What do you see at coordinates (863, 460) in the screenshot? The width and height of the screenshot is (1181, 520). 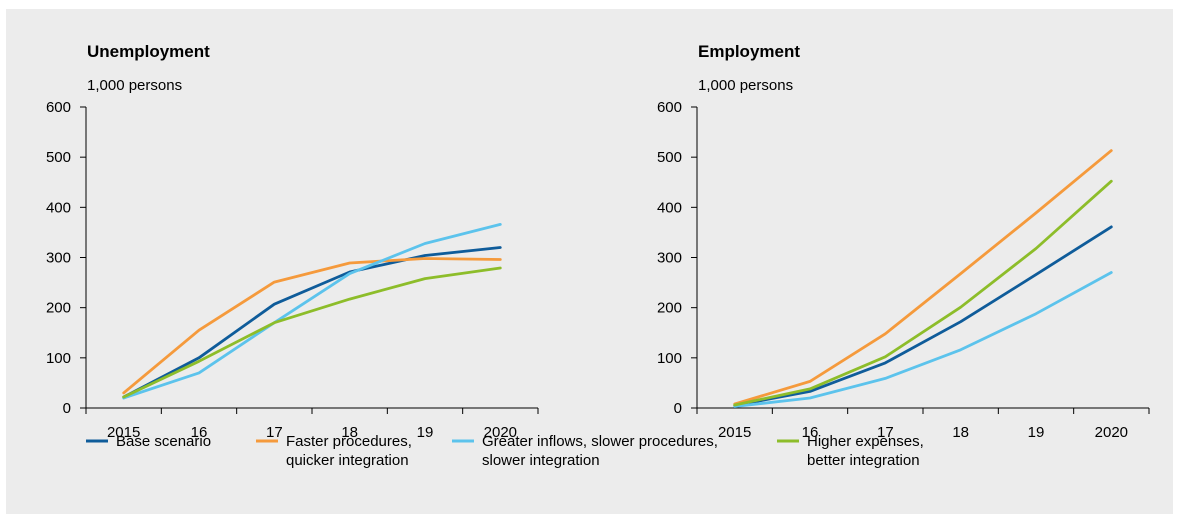 I see `legend-label: better integration` at bounding box center [863, 460].